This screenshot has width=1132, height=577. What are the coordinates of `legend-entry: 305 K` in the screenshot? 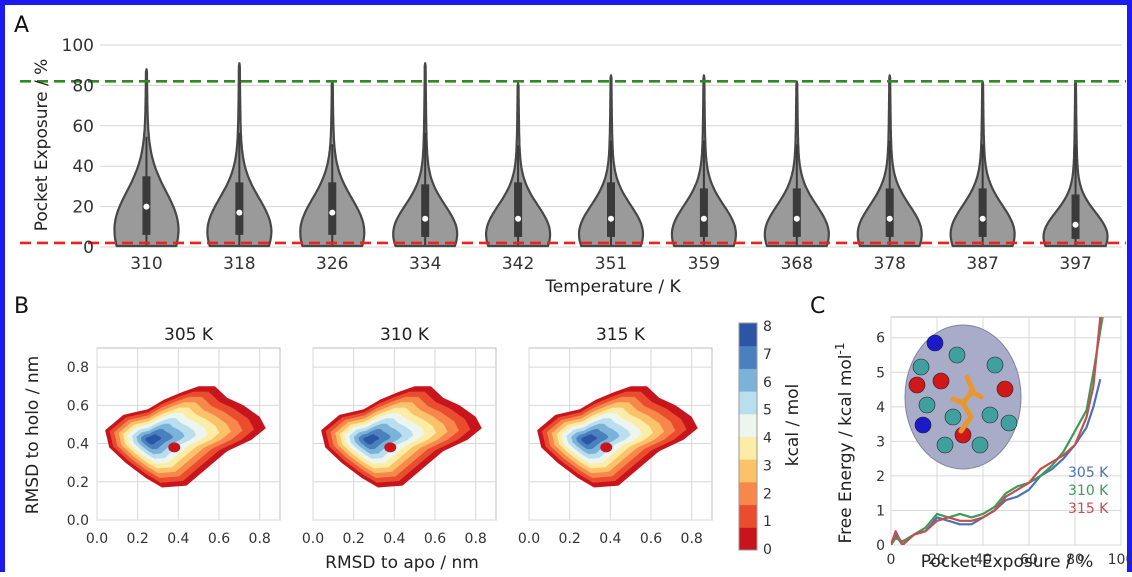 It's located at (1088, 473).